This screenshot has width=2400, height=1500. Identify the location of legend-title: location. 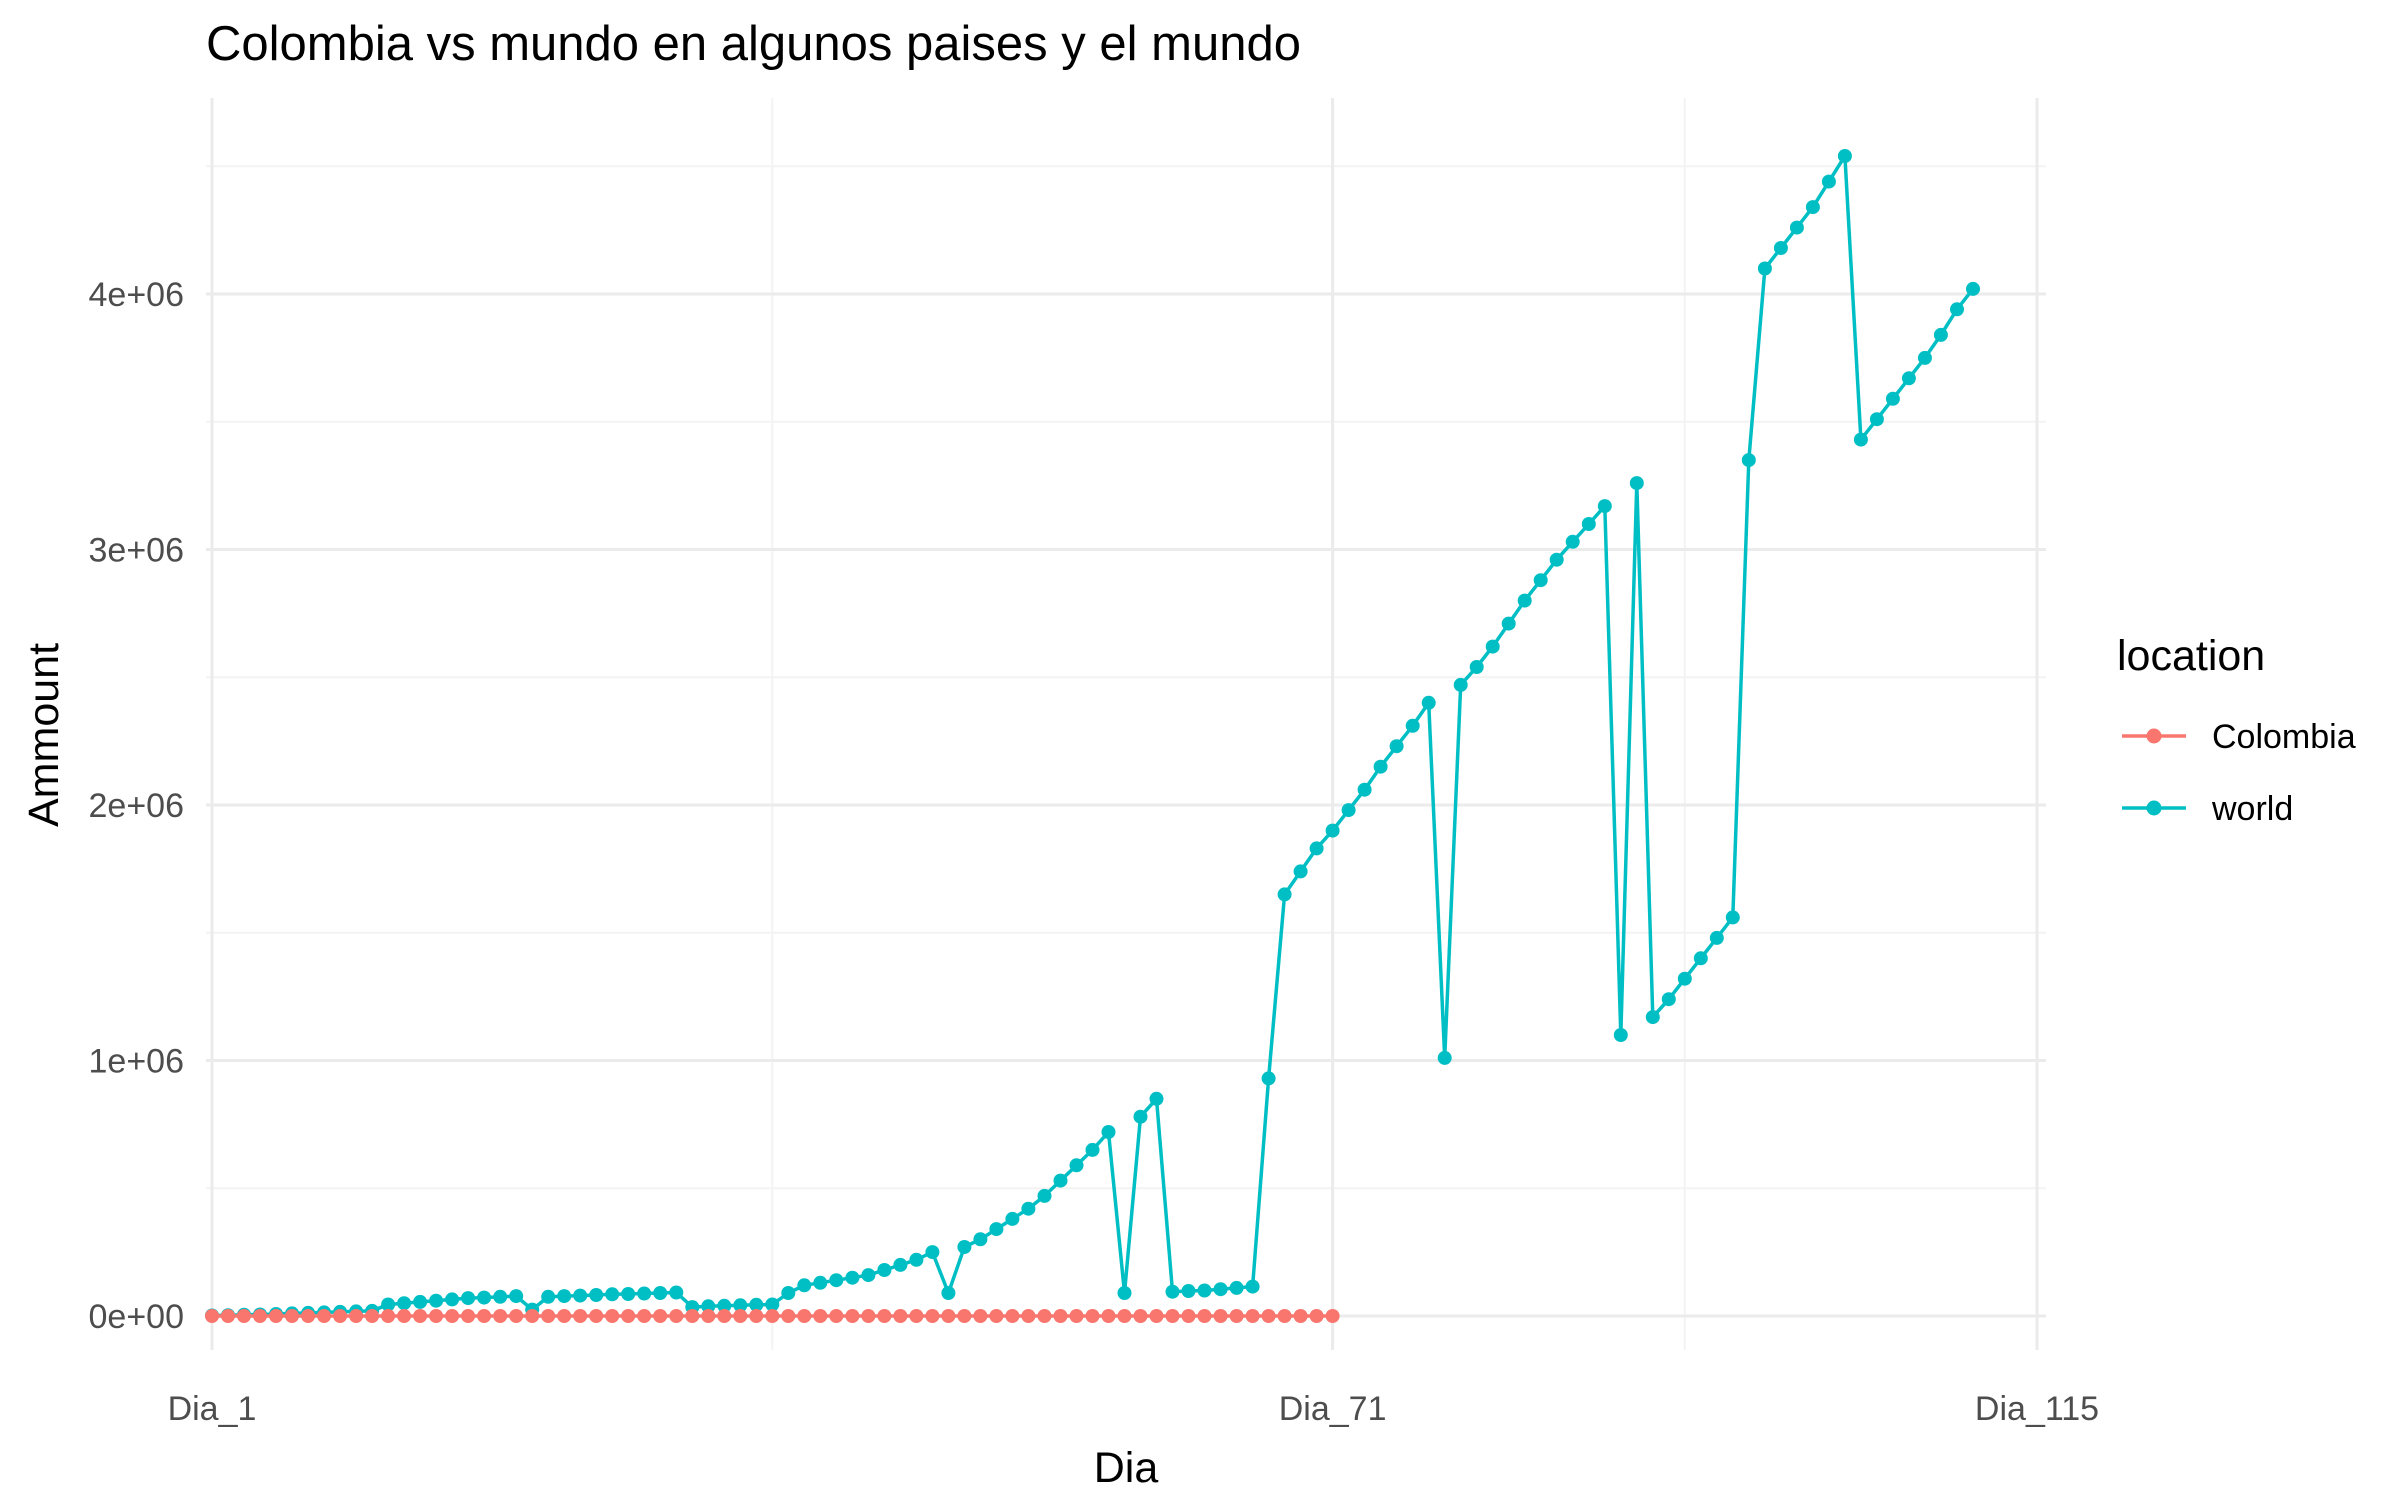
(2191, 656).